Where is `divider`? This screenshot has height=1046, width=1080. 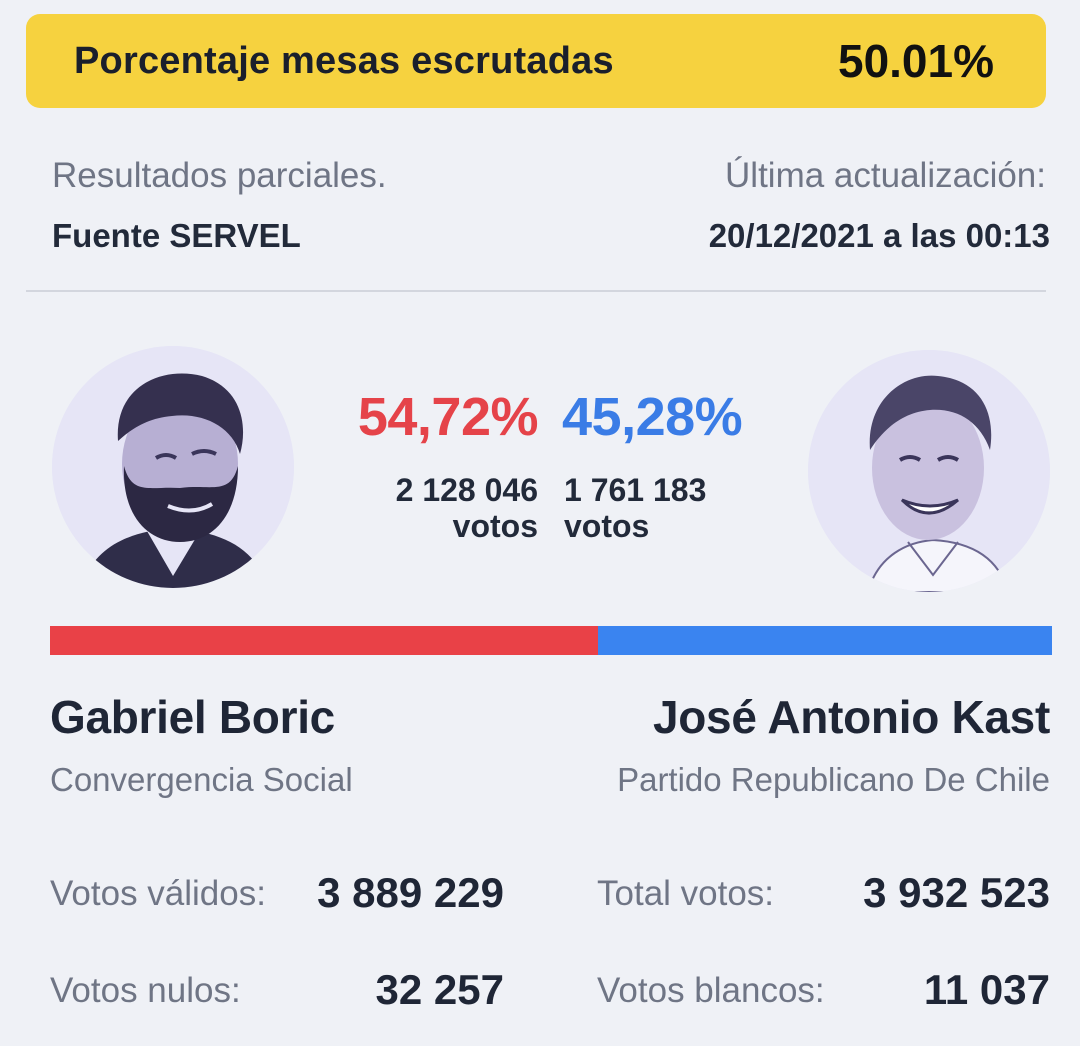 divider is located at coordinates (536, 291).